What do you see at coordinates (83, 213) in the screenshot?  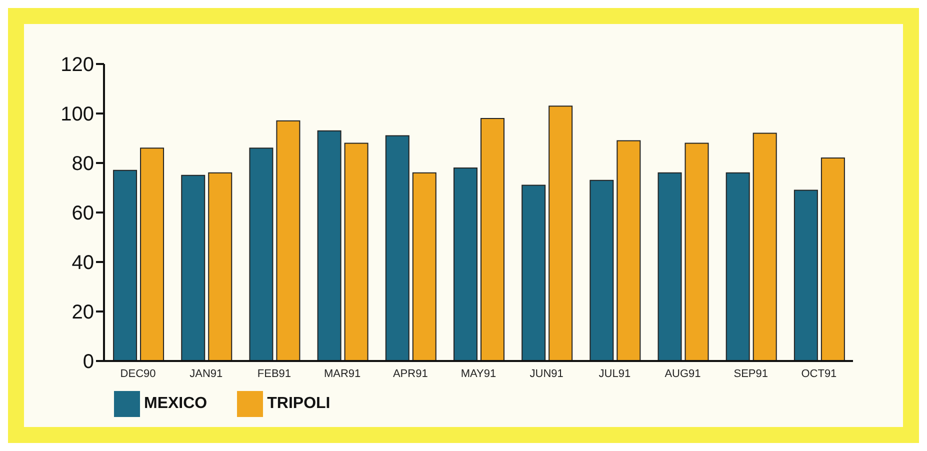 I see `y-tick-label: 60` at bounding box center [83, 213].